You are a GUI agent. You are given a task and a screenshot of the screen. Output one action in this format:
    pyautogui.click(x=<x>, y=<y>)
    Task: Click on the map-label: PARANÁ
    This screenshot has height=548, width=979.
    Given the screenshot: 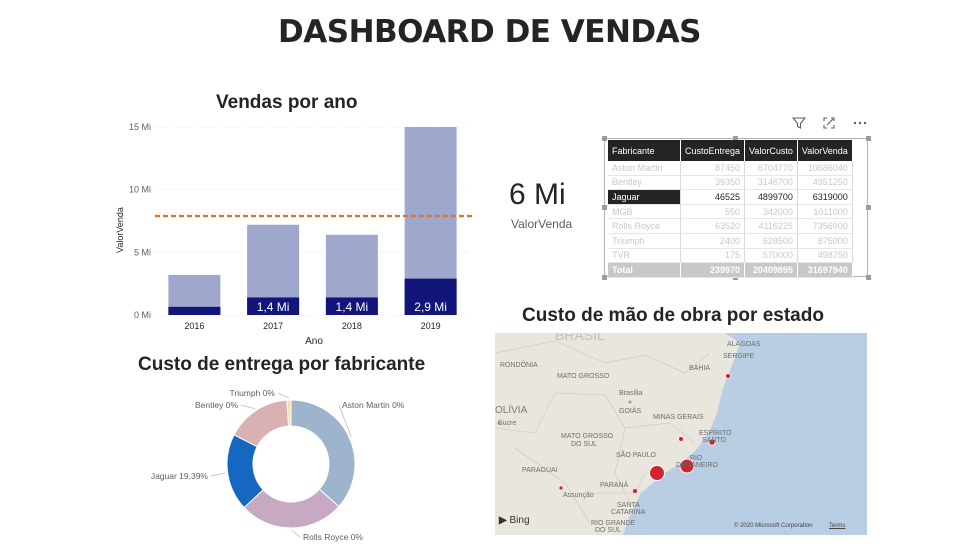 What is the action you would take?
    pyautogui.click(x=614, y=485)
    